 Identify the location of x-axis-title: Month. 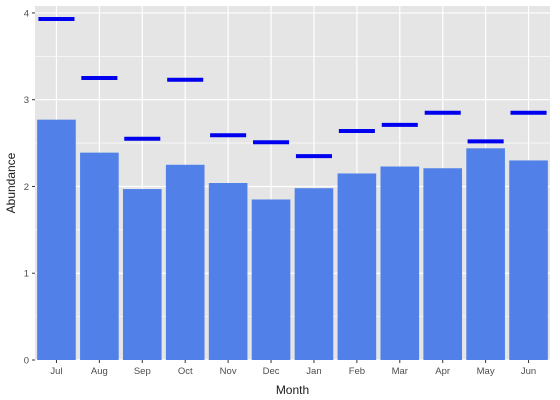
(292, 390).